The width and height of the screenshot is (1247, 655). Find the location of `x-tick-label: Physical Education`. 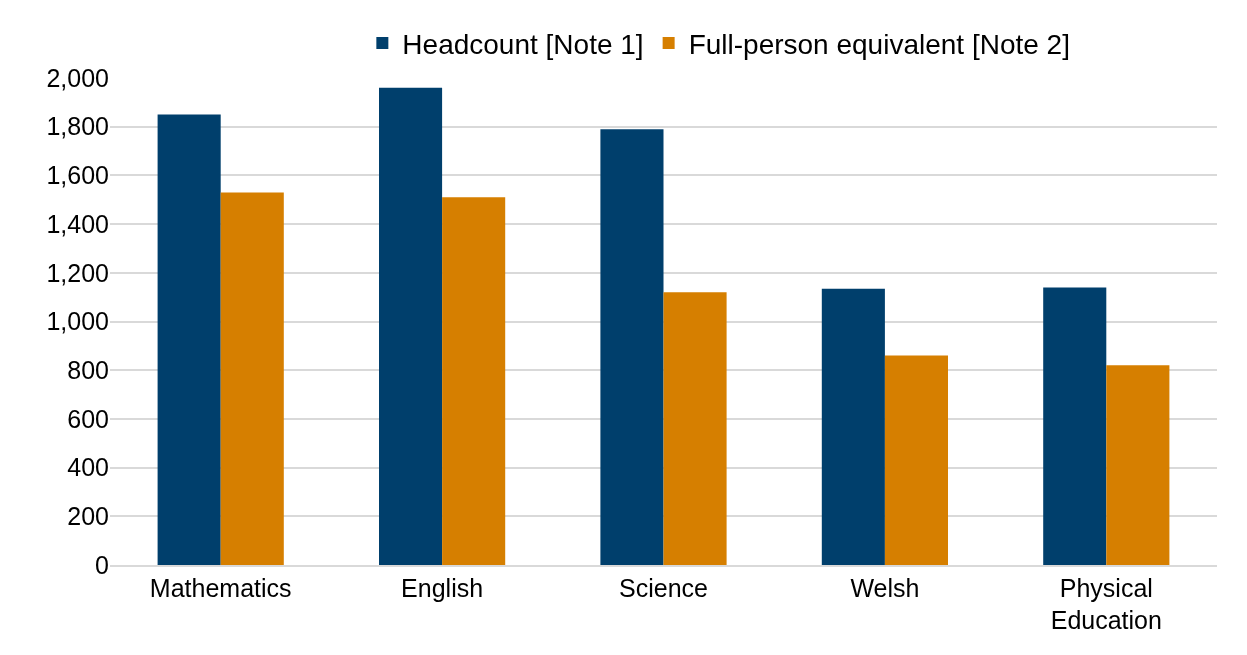

x-tick-label: Physical Education is located at coordinates (1106, 604).